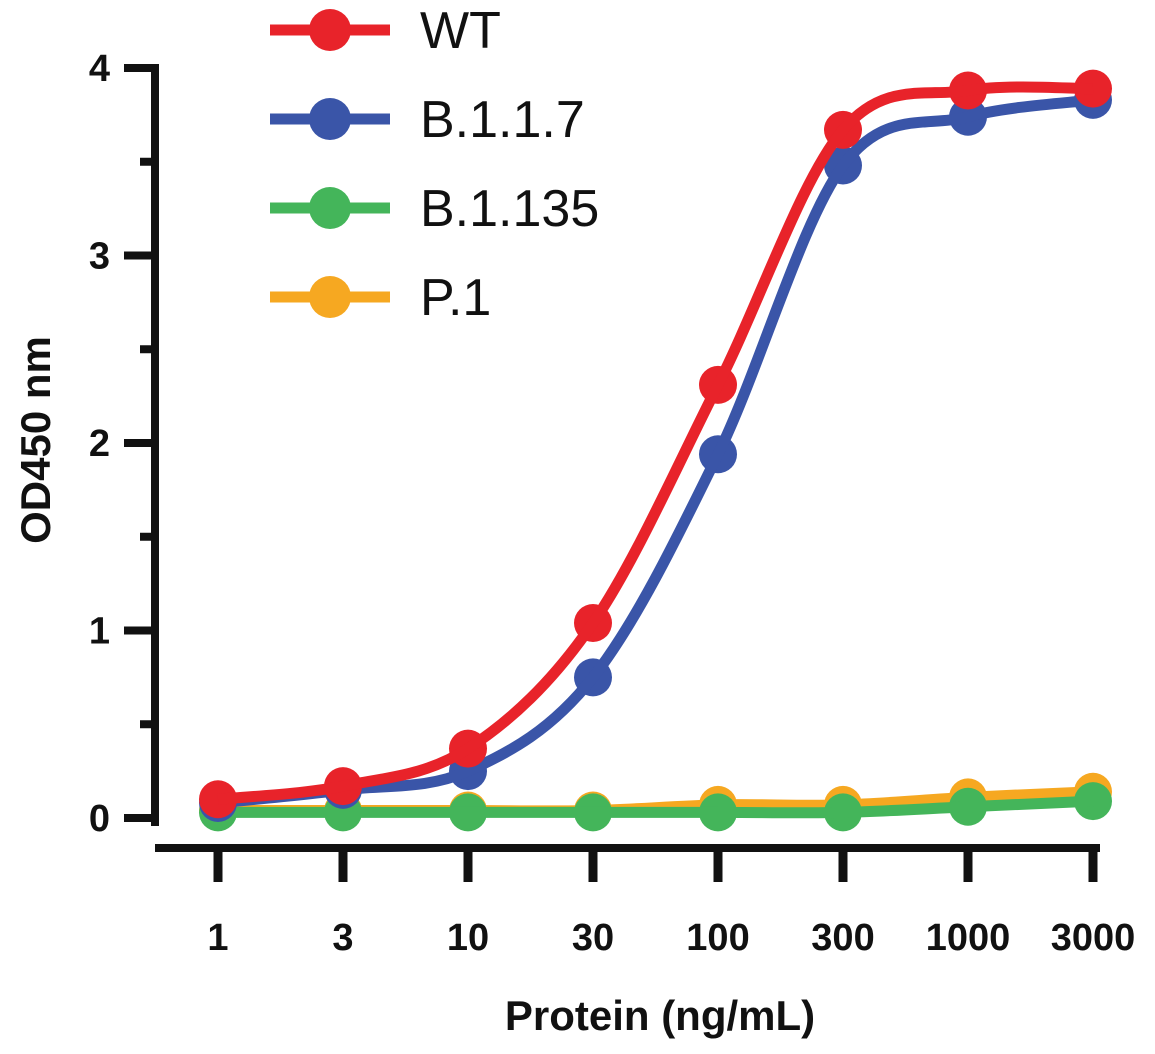 The image size is (1155, 1054). I want to click on x-tick-label: 3000, so click(1093, 938).